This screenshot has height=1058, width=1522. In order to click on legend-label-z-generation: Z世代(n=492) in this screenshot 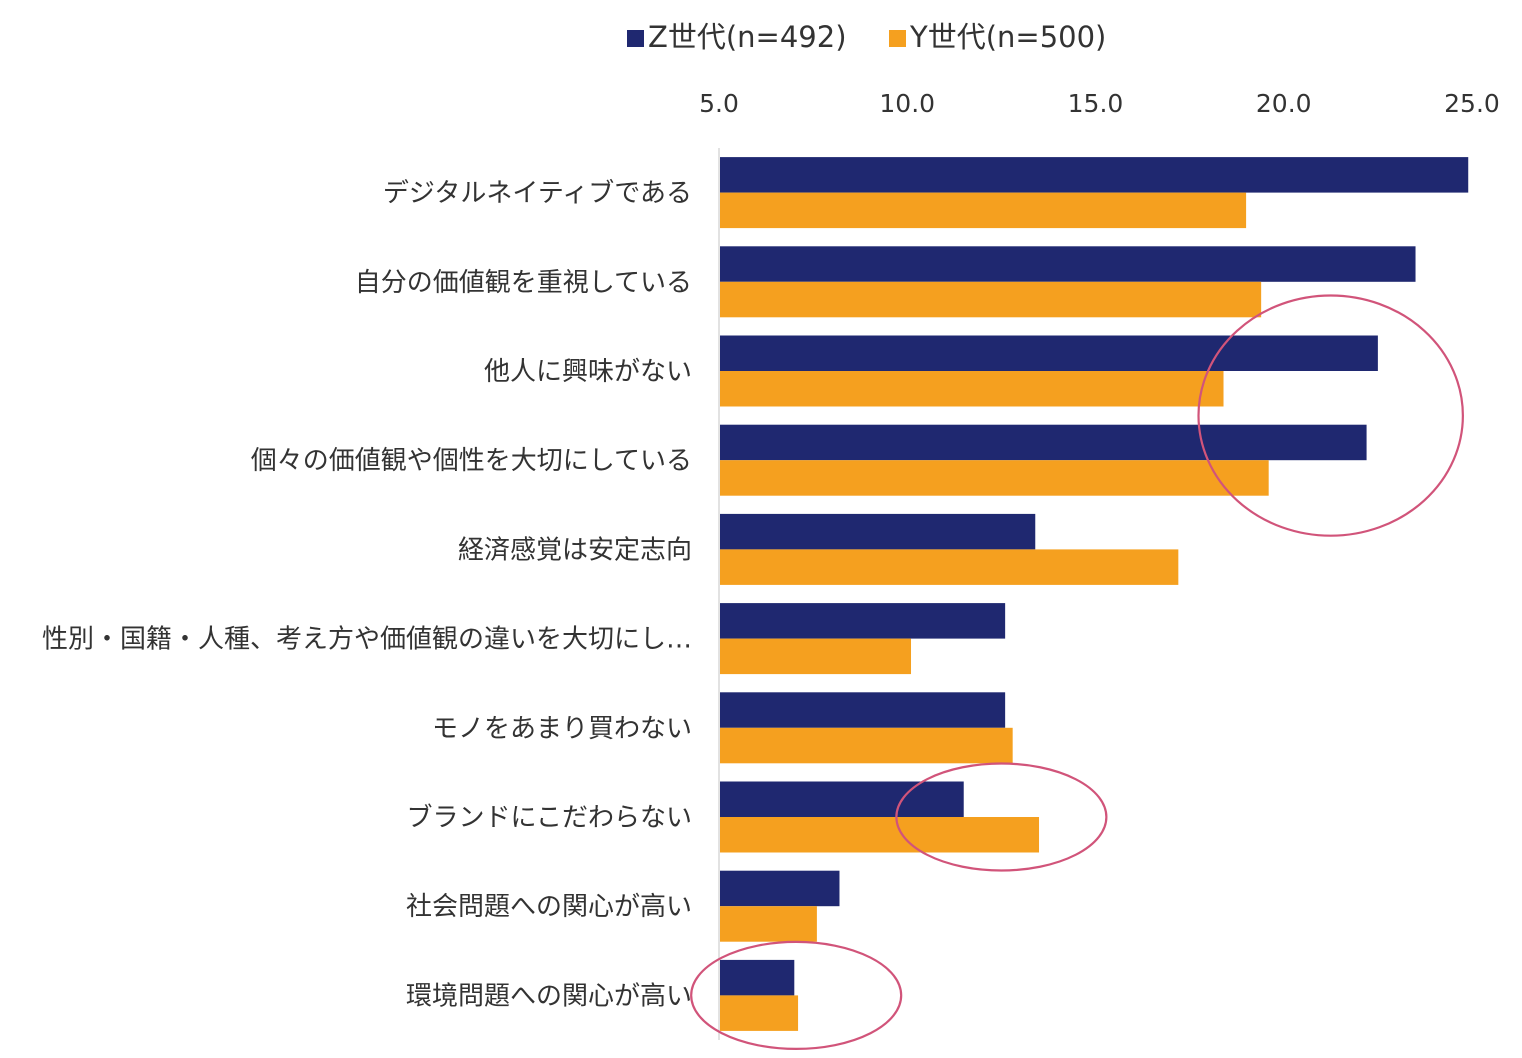, I will do `click(747, 37)`.